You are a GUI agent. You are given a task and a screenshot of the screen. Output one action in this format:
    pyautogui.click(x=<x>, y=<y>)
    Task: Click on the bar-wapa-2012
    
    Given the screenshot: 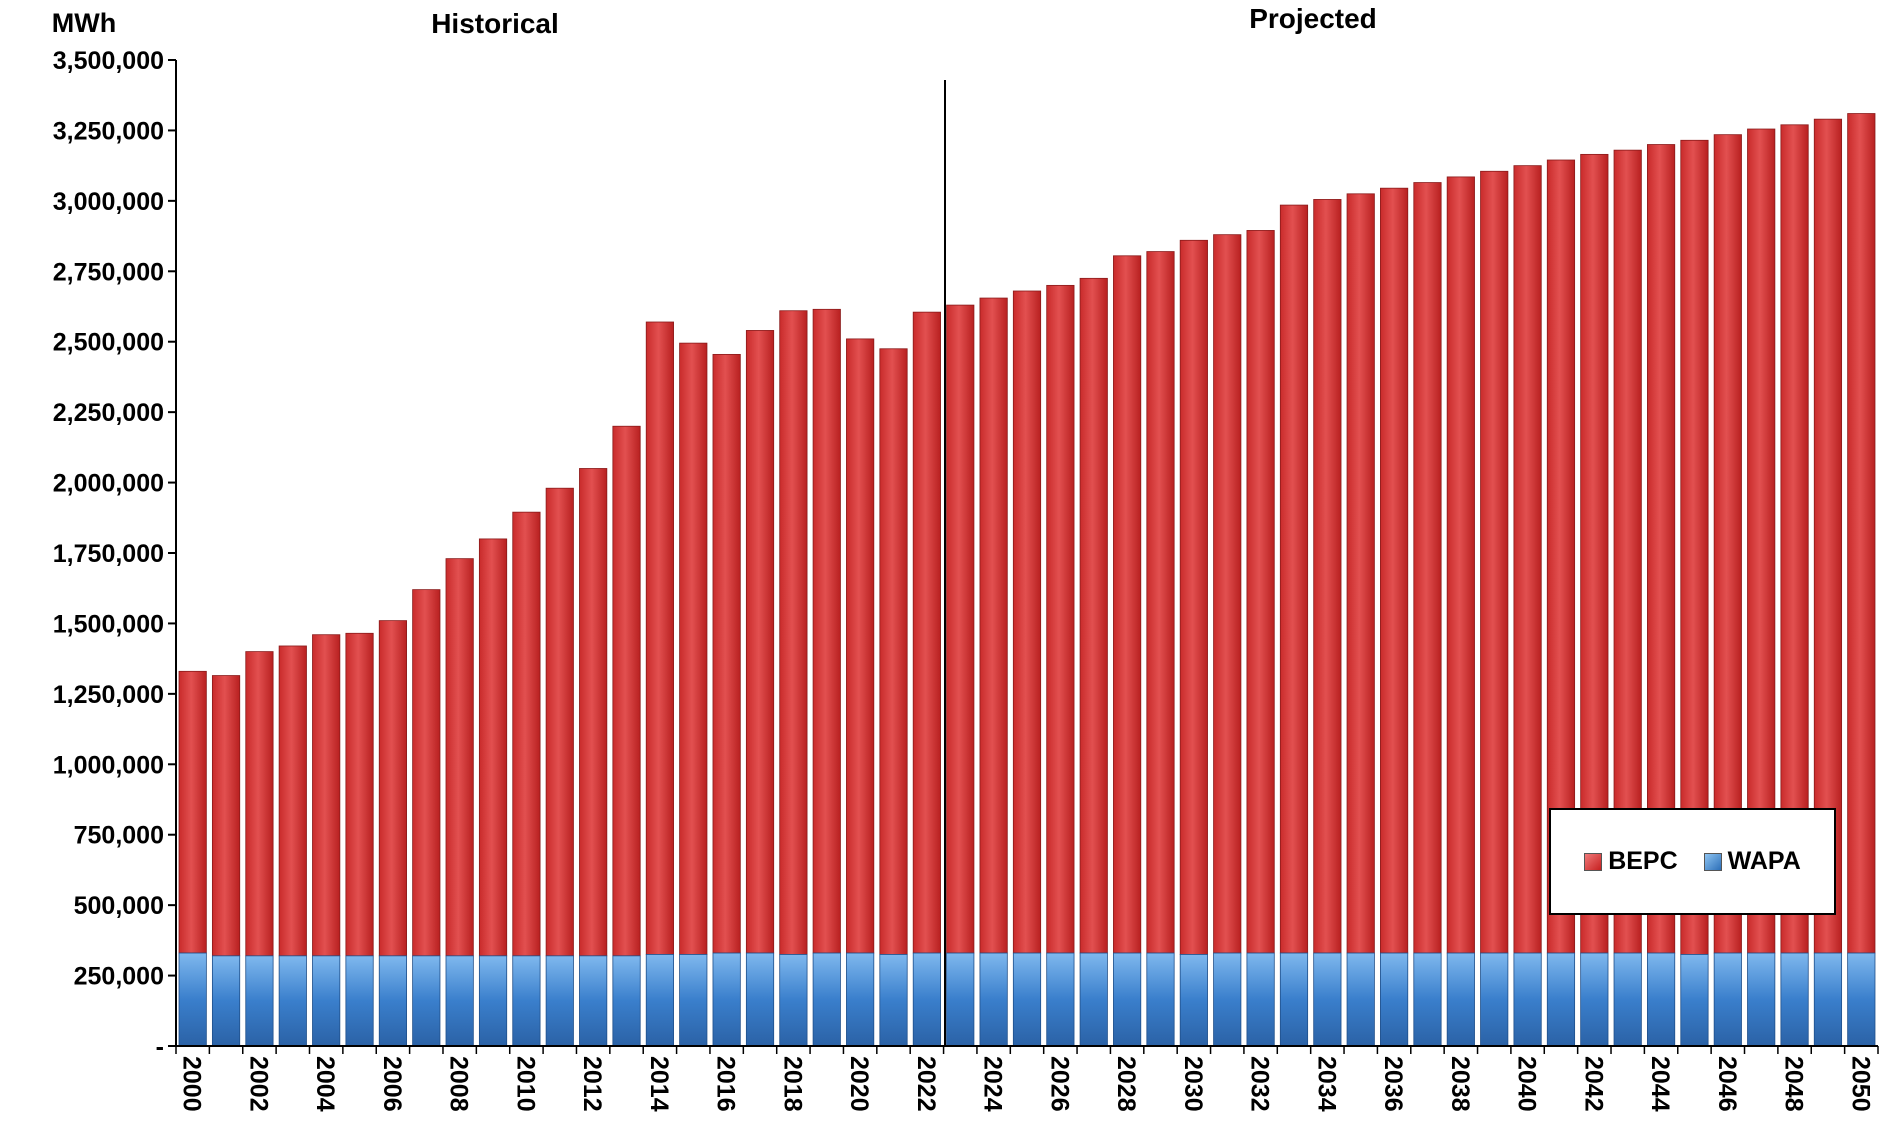 What is the action you would take?
    pyautogui.click(x=593, y=1001)
    